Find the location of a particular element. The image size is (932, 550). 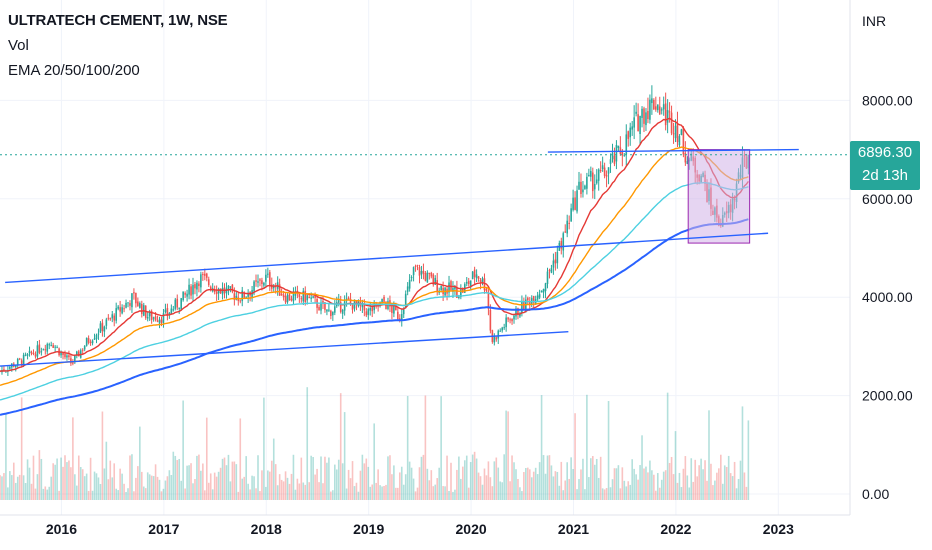

price-axis: 8000.00 6000.00 4000.00 2000.00 0.00 is located at coordinates (887, 297).